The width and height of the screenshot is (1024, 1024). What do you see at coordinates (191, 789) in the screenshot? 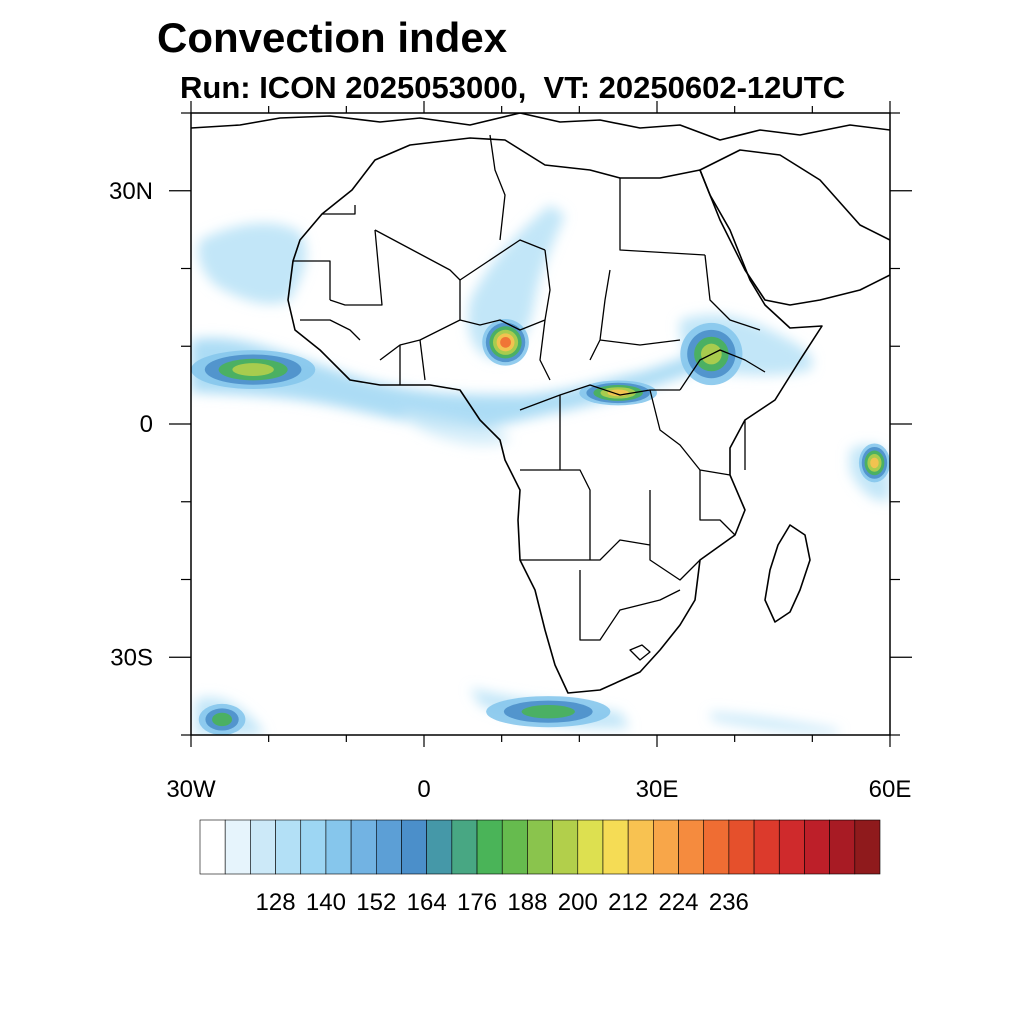
I see `lon-tick-label: 30W` at bounding box center [191, 789].